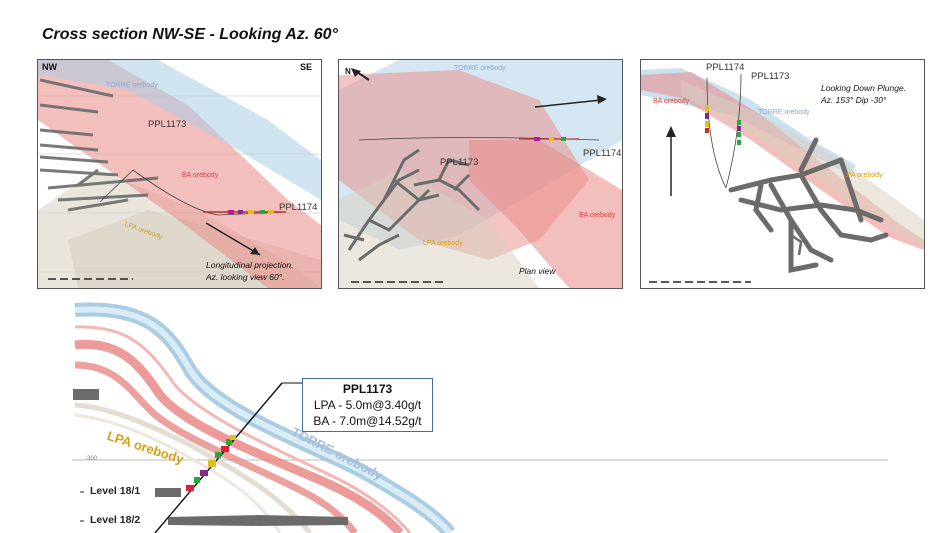 This screenshot has height=533, width=950. I want to click on plan-view-caption: Plan view, so click(537, 271).